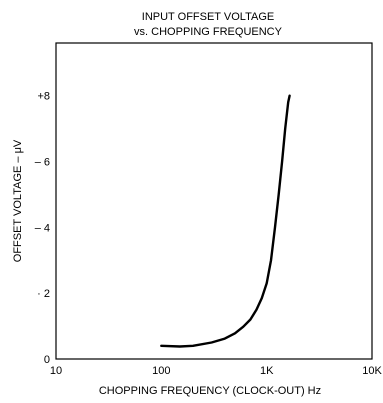  Describe the element at coordinates (267, 371) in the screenshot. I see `x-tick-label: 1K` at that location.